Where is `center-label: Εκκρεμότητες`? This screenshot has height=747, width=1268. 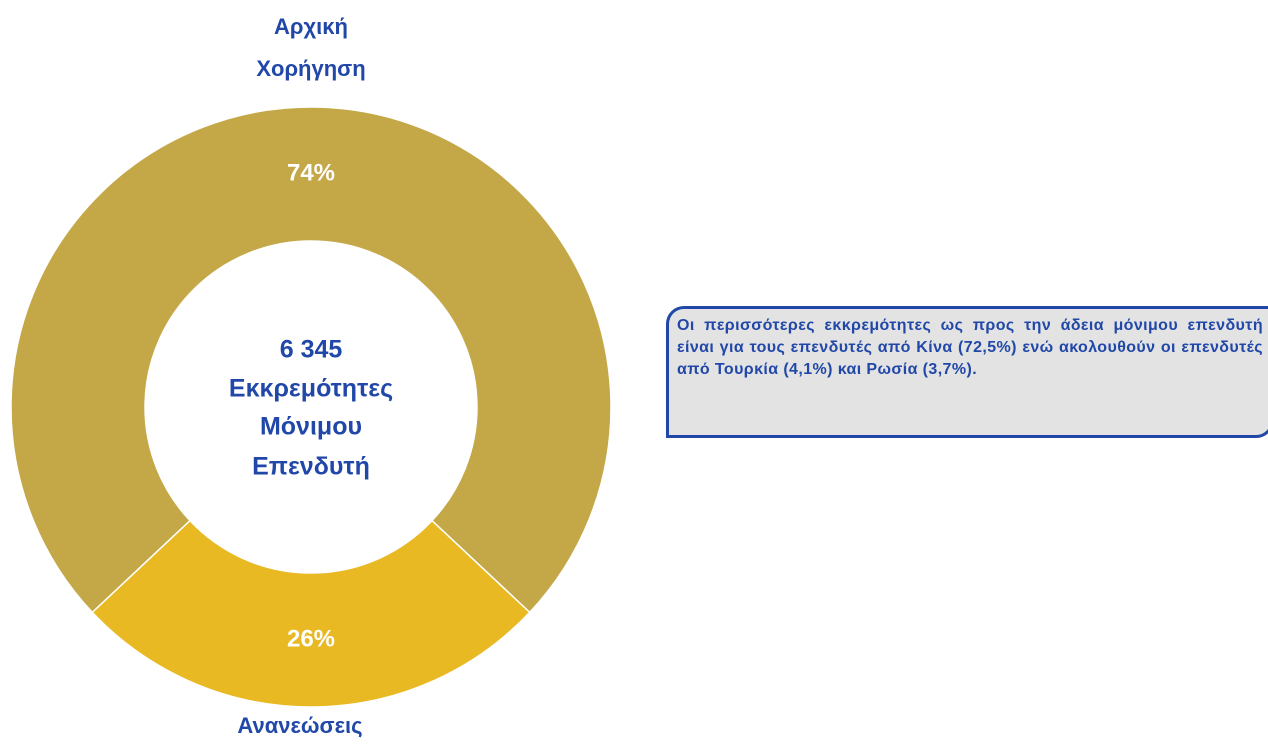 center-label: Εκκρεμότητες is located at coordinates (311, 389).